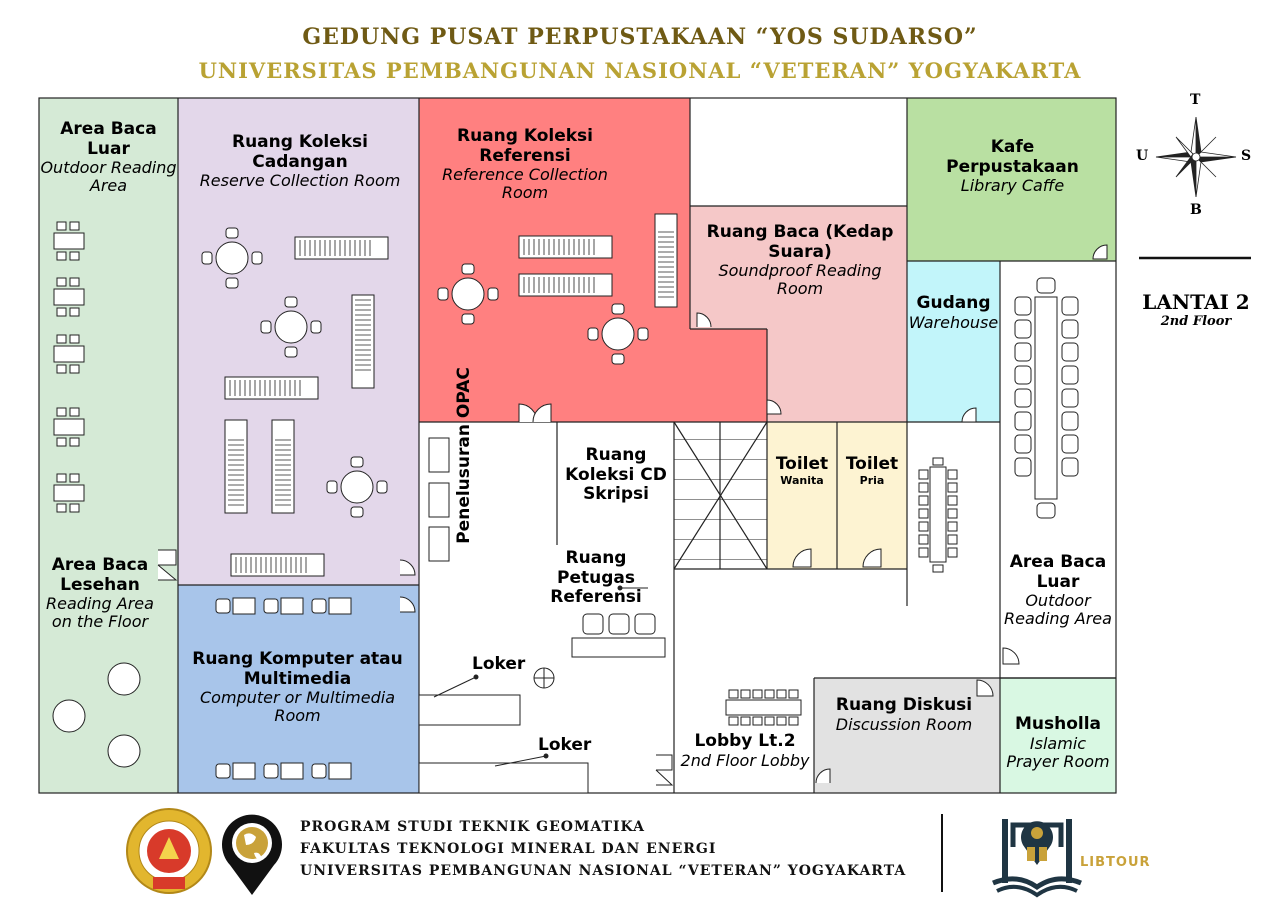 The height and width of the screenshot is (904, 1280). What do you see at coordinates (1196, 321) in the screenshot?
I see `floor-name-en: 2nd Floor` at bounding box center [1196, 321].